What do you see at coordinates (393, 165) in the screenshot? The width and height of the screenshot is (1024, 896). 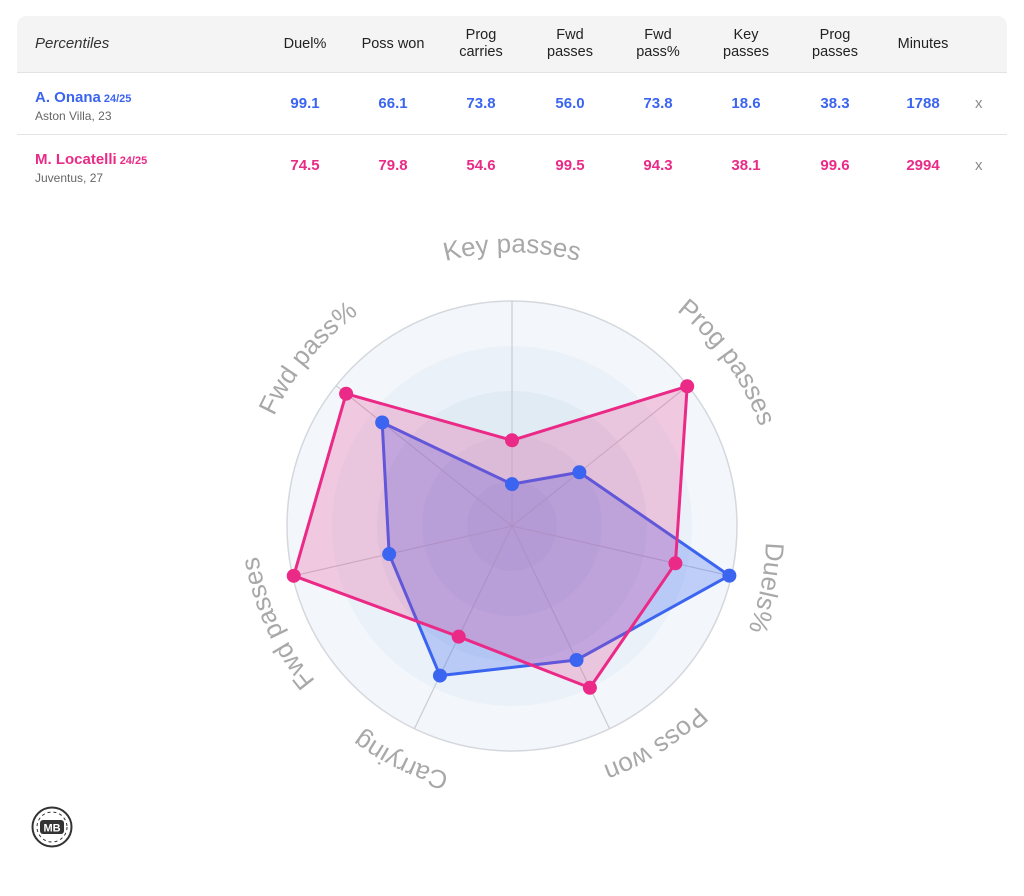 I see `table-cell: 79.8` at bounding box center [393, 165].